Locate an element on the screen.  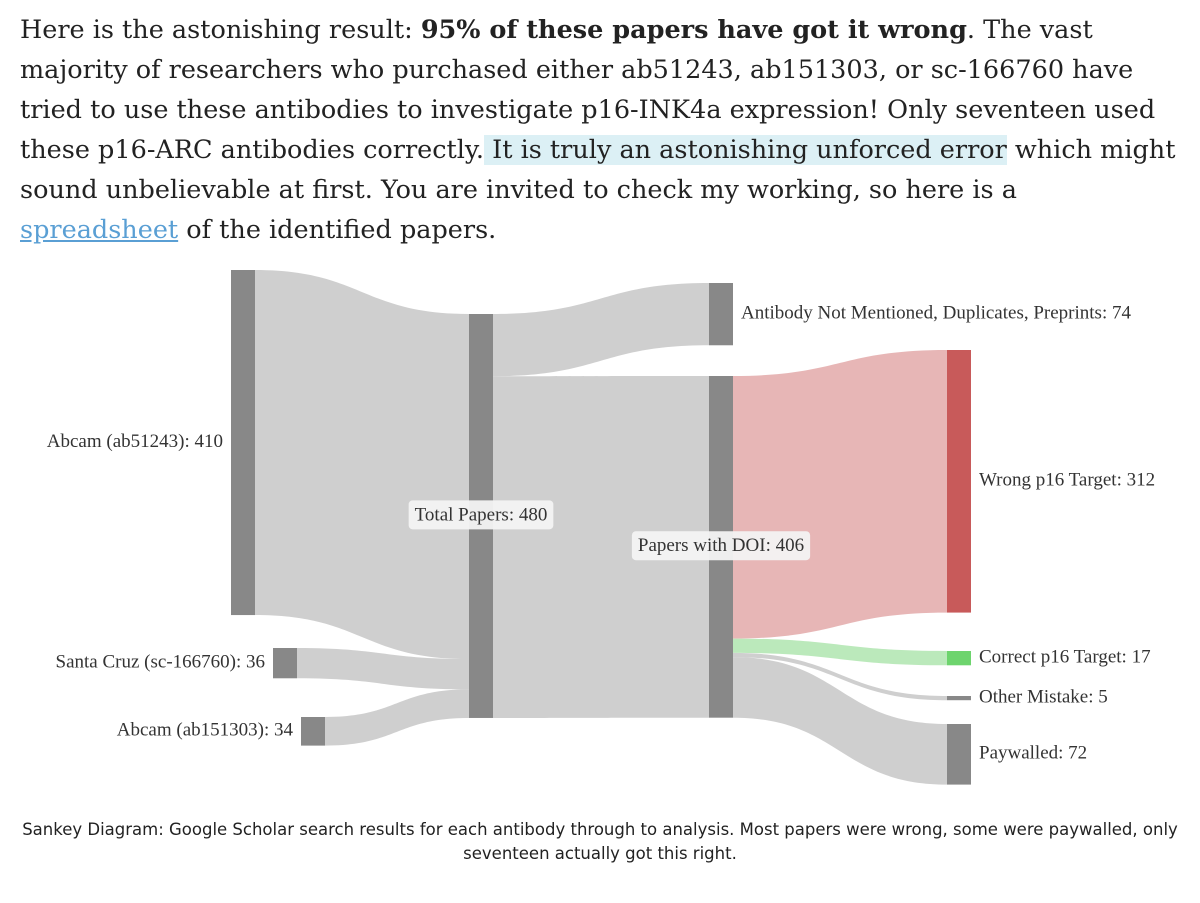
node-label-box-total is located at coordinates (481, 515).